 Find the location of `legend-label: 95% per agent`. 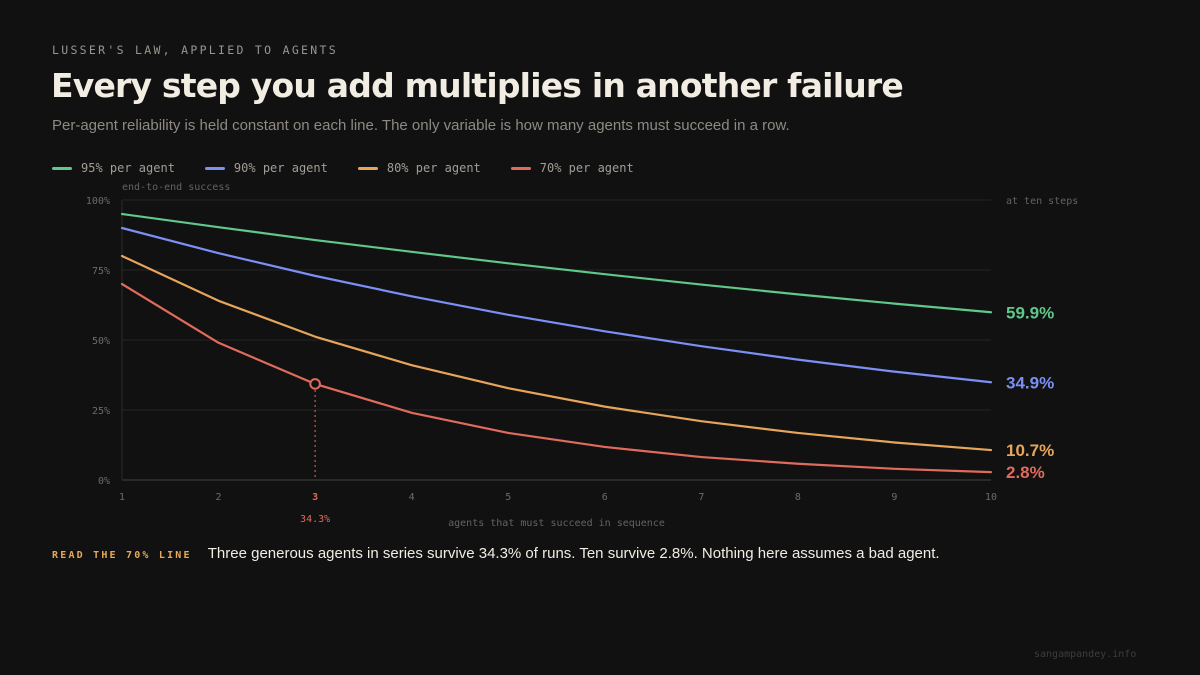

legend-label: 95% per agent is located at coordinates (128, 168).